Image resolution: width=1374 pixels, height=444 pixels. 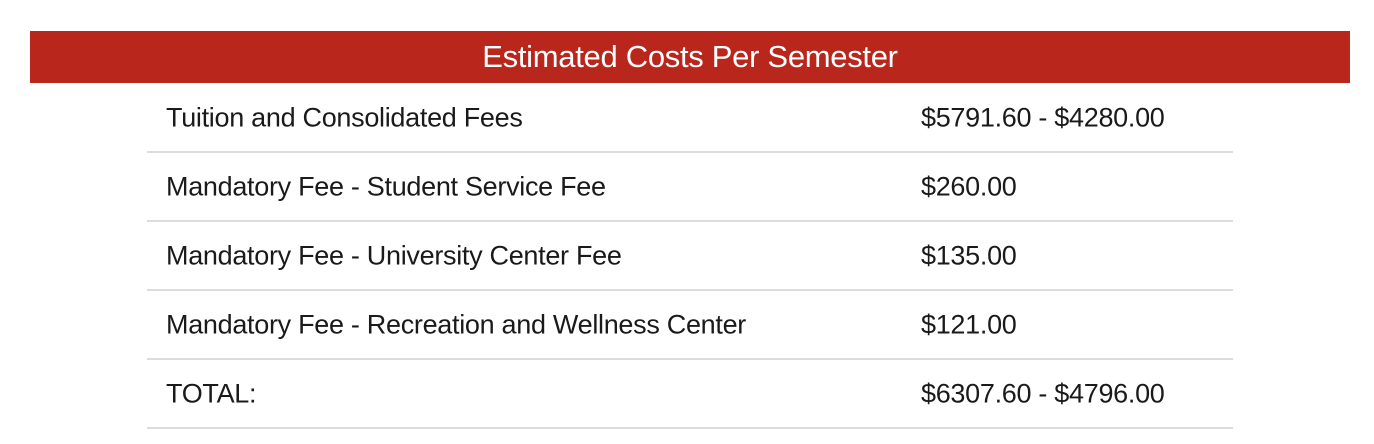 What do you see at coordinates (1043, 393) in the screenshot?
I see `total-amount: $6307.60 - $4796.00` at bounding box center [1043, 393].